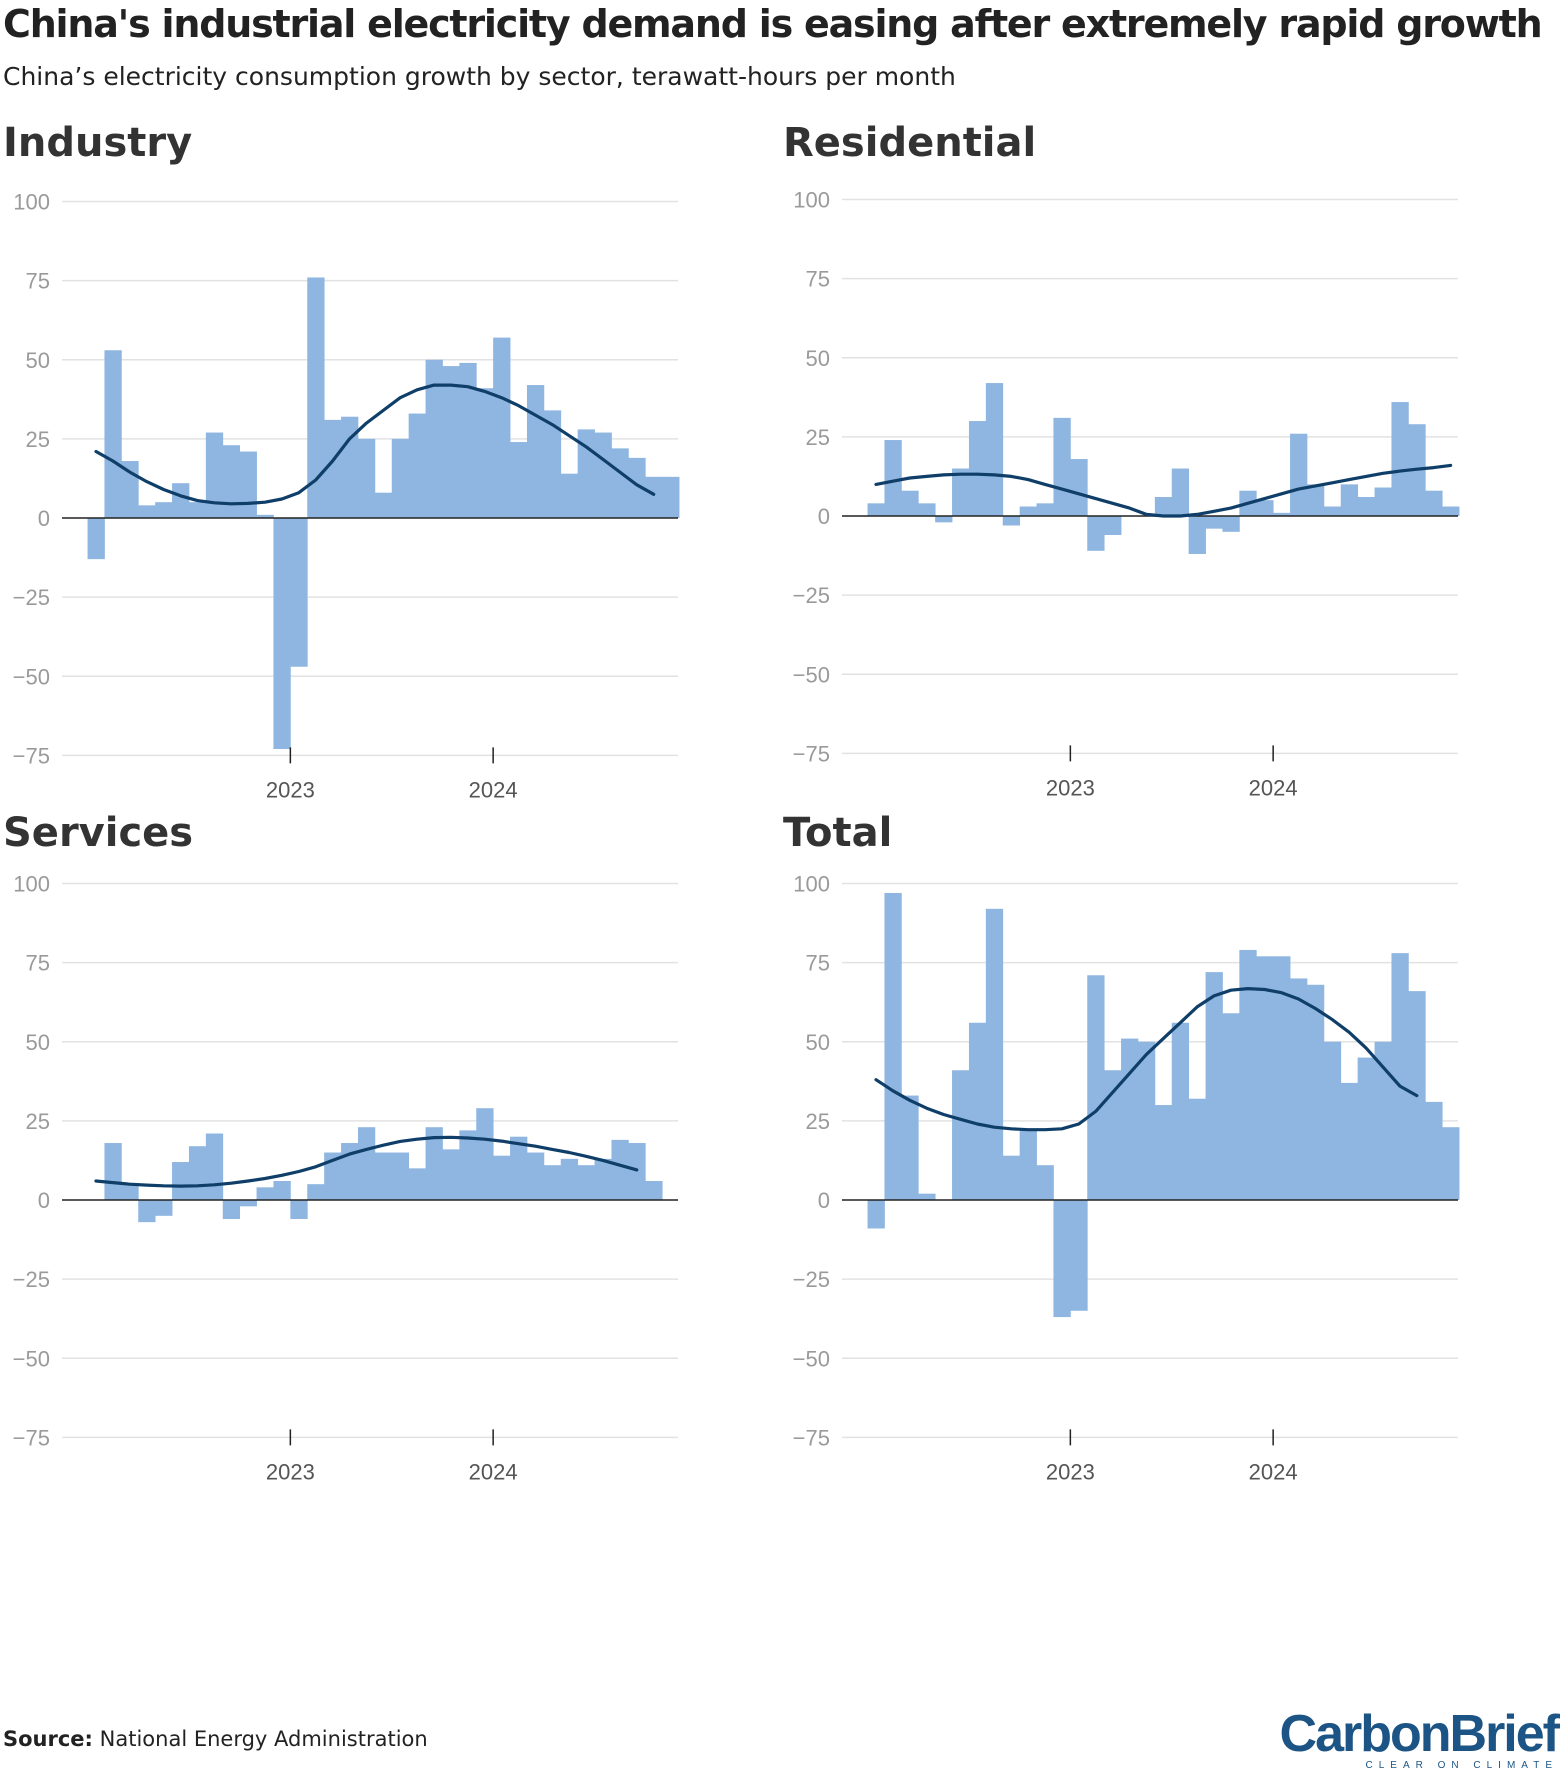  Describe the element at coordinates (98, 833) in the screenshot. I see `panel-title-services: Services` at that location.